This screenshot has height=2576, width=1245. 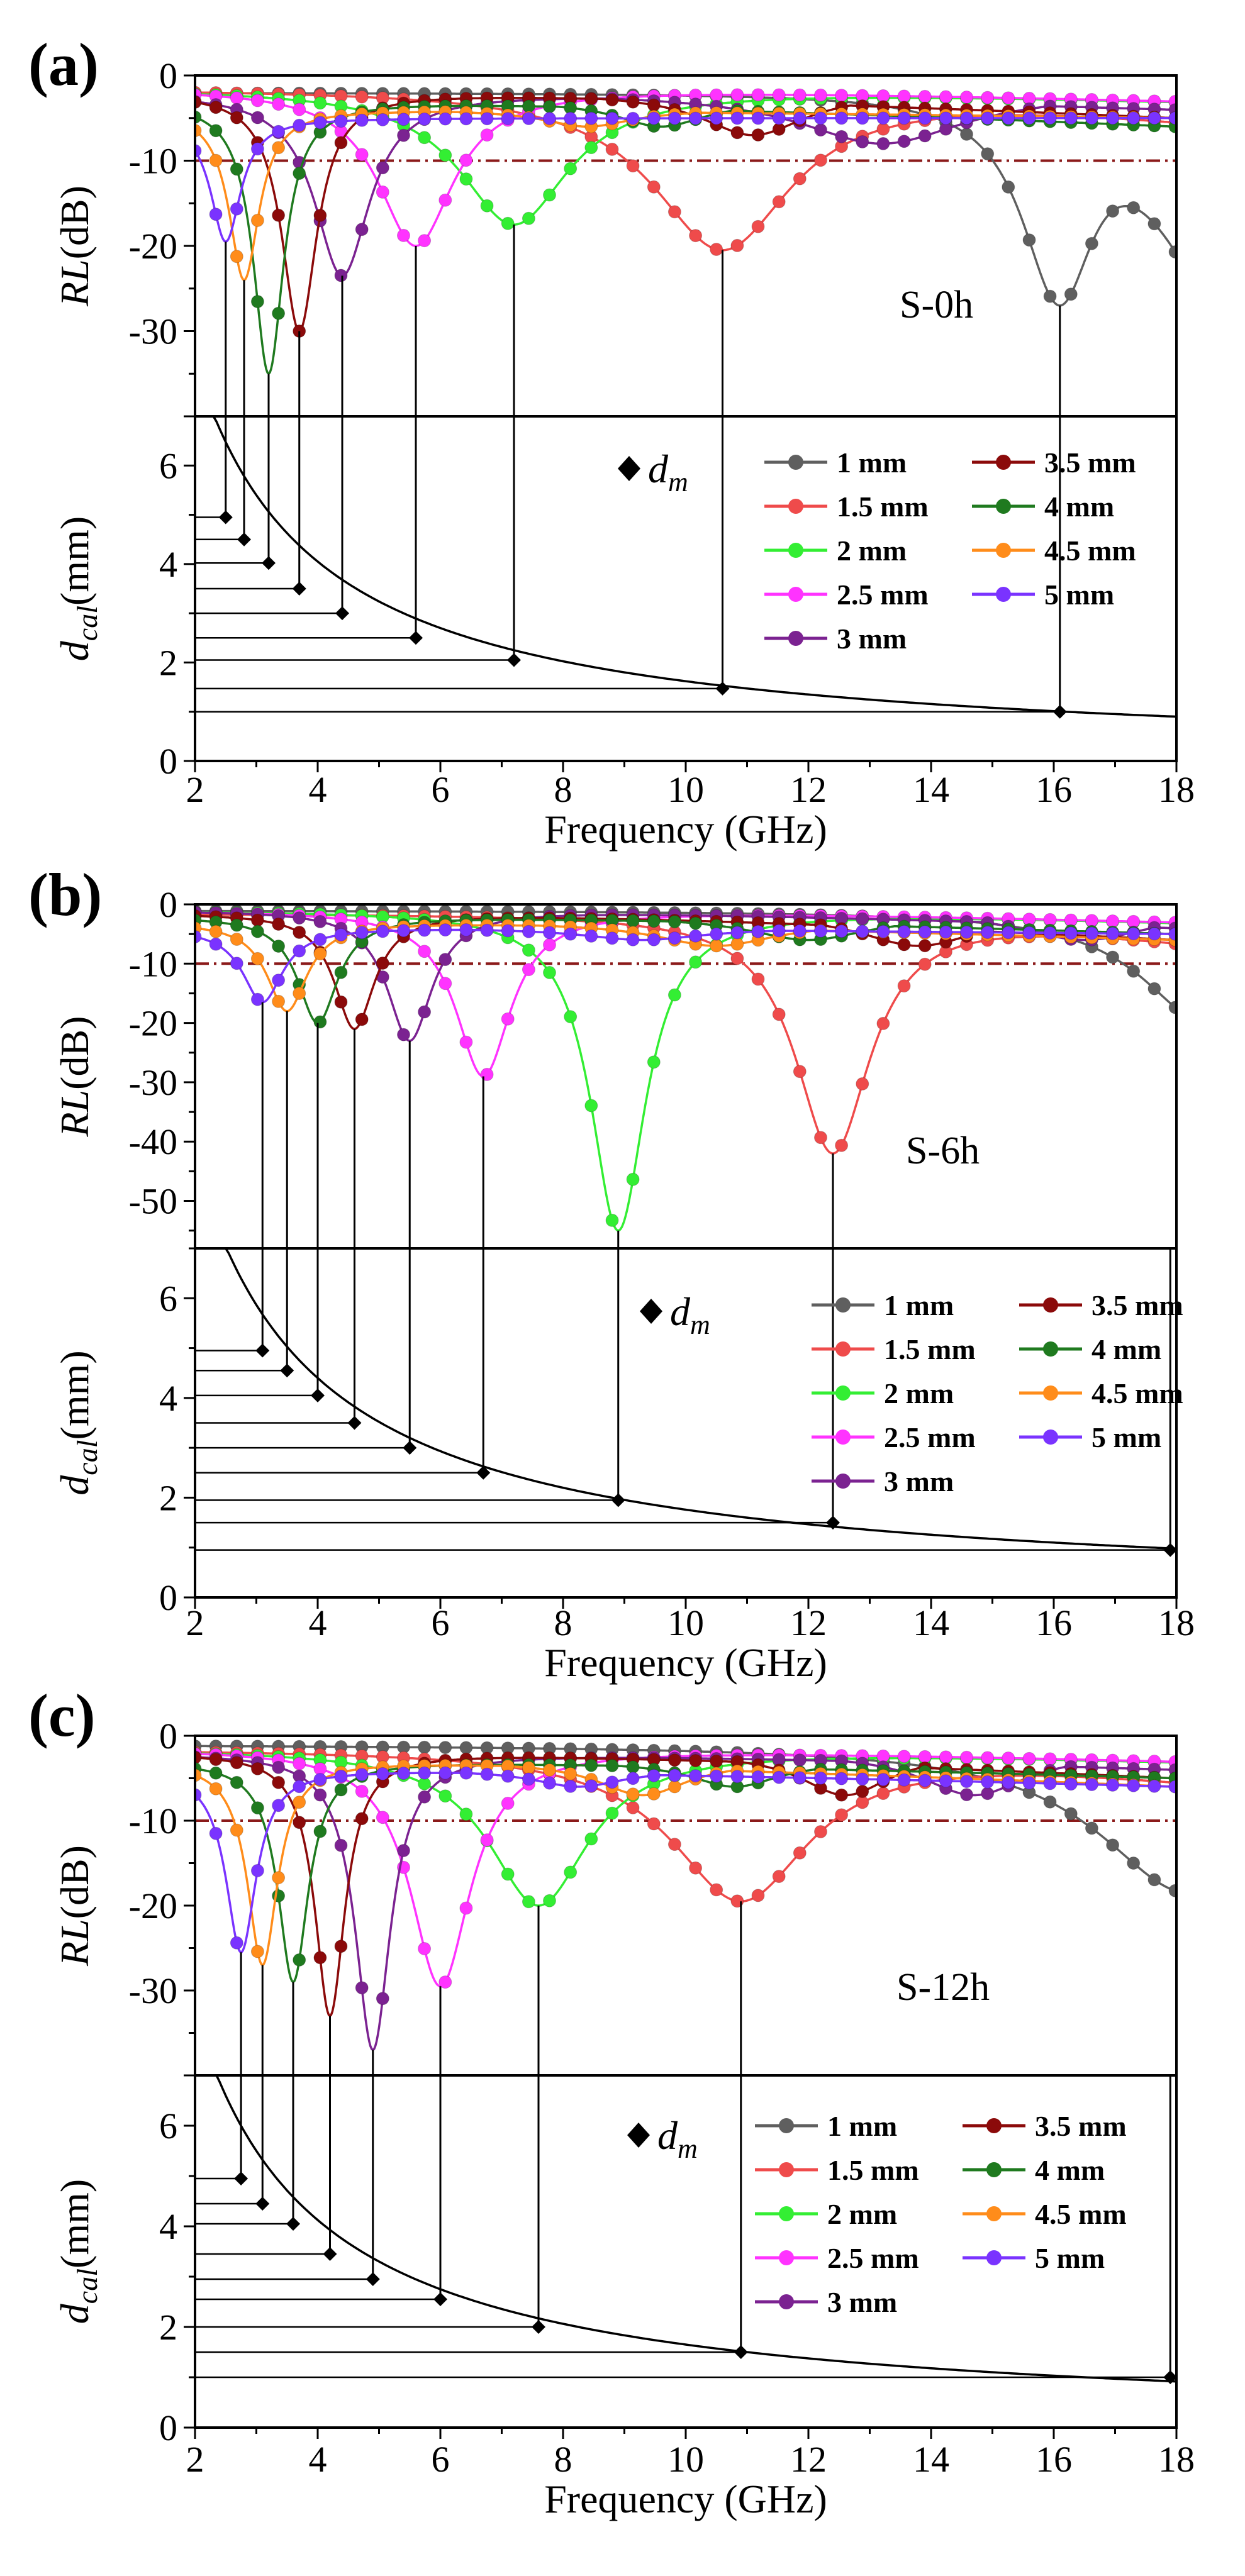 What do you see at coordinates (1081, 2214) in the screenshot?
I see `legend-label: 4.5 mm` at bounding box center [1081, 2214].